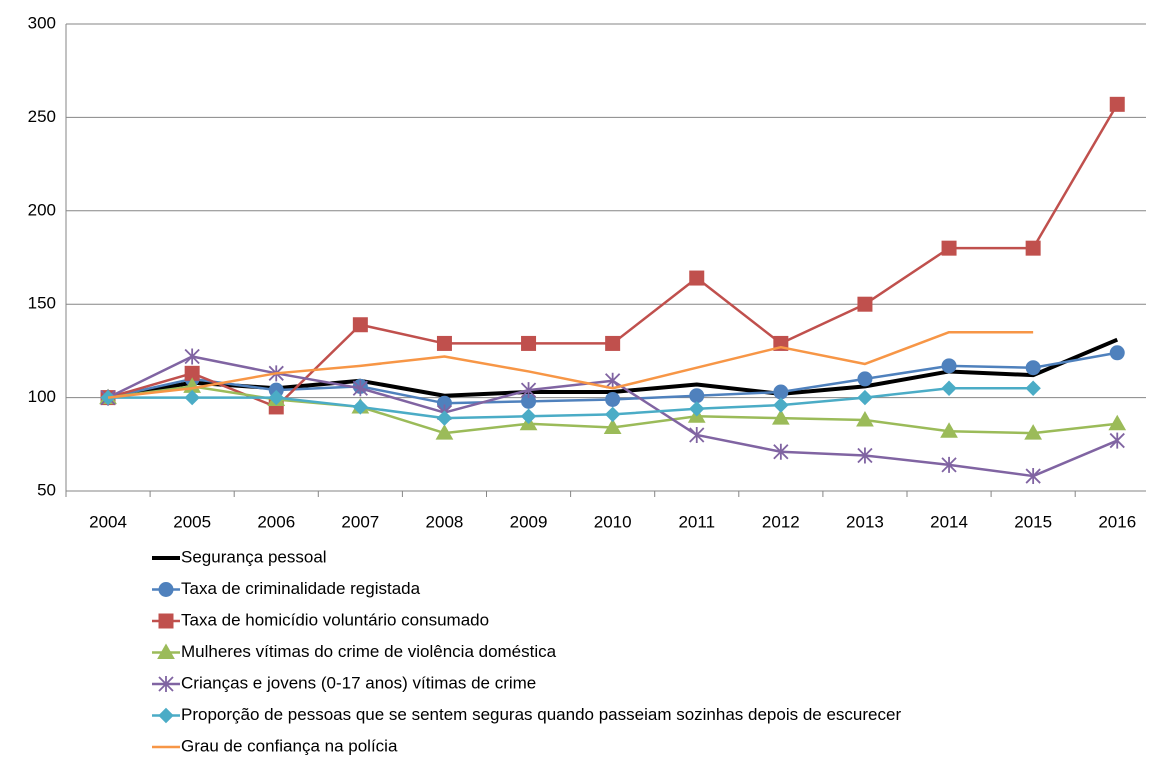 The width and height of the screenshot is (1149, 765). Describe the element at coordinates (254, 556) in the screenshot. I see `legend-label: Segurança pessoal` at that location.